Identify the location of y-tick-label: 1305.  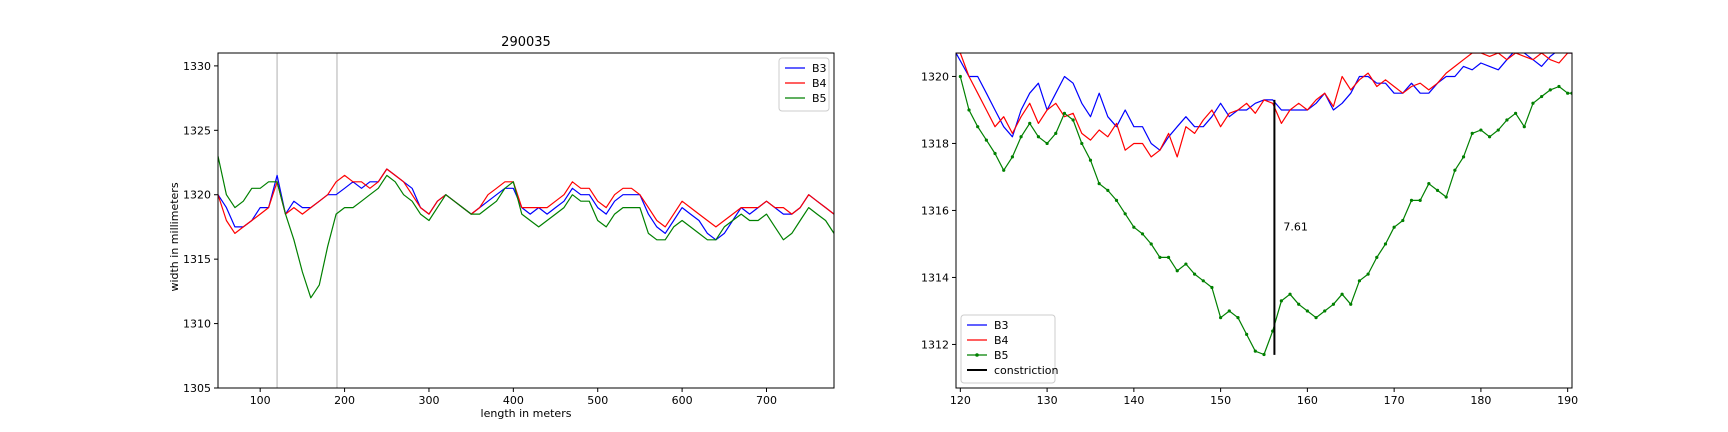
(197, 388).